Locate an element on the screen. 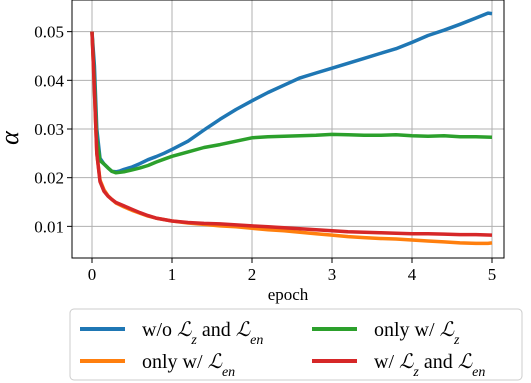 The width and height of the screenshot is (531, 383). x-tick-label: 0 is located at coordinates (92, 274).